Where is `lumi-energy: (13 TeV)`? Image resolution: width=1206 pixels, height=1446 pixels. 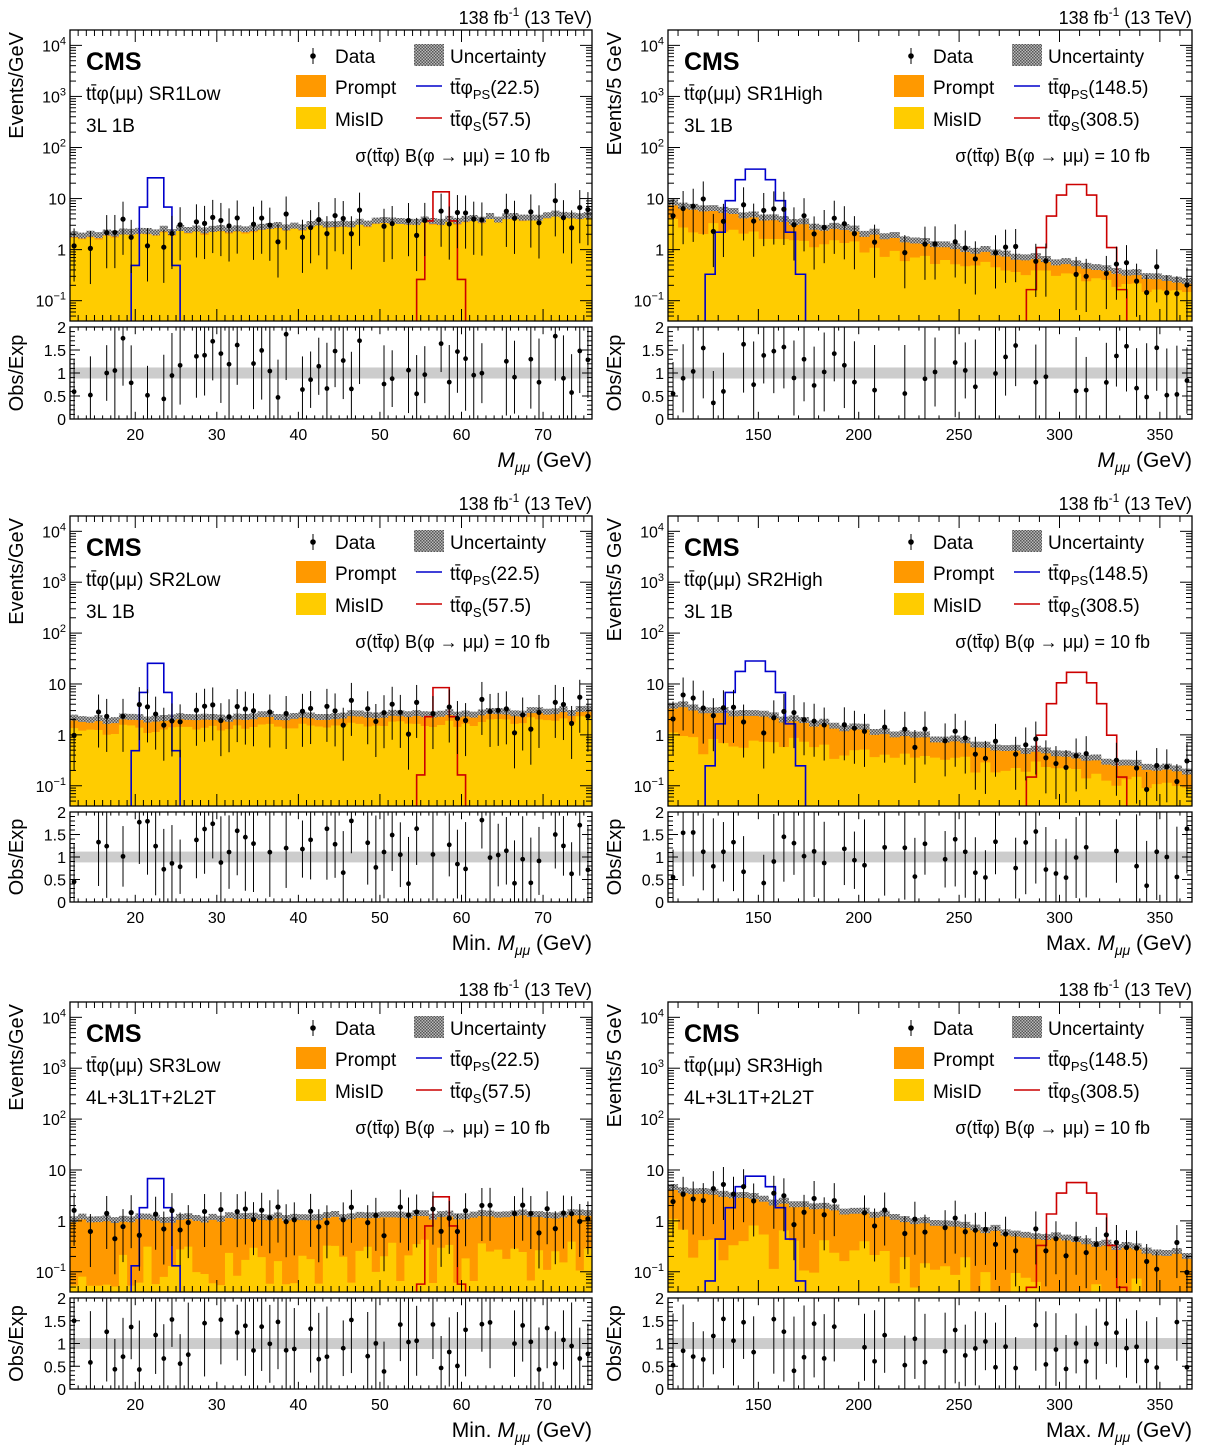
lumi-energy: (13 TeV) is located at coordinates (555, 504).